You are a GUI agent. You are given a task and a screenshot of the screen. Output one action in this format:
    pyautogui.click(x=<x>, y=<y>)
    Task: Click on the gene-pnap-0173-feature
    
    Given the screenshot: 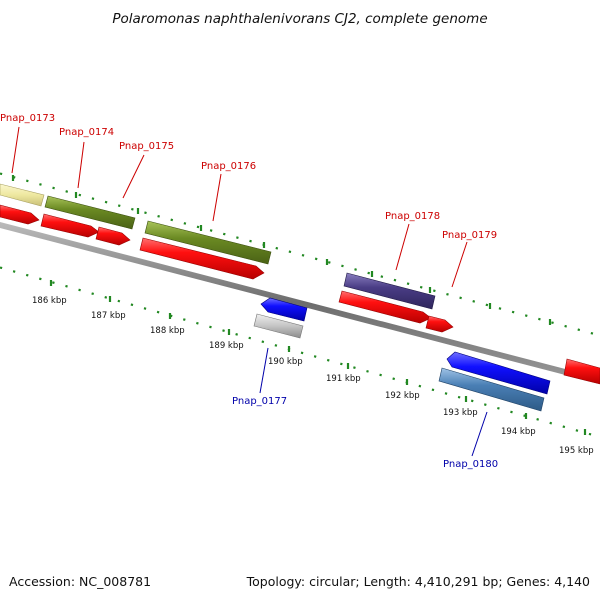 What is the action you would take?
    pyautogui.click(x=22, y=195)
    